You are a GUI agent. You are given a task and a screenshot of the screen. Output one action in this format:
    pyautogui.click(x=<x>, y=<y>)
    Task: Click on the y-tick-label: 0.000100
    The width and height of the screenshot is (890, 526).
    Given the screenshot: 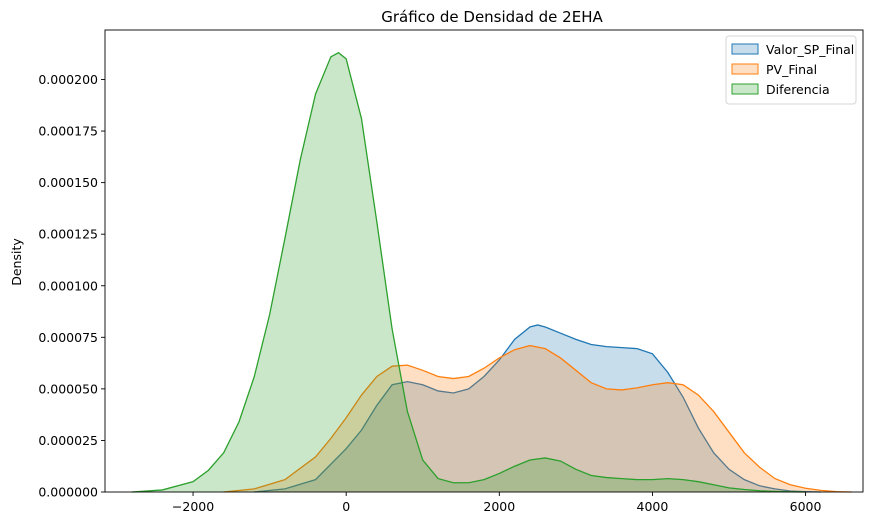 What is the action you would take?
    pyautogui.click(x=68, y=285)
    